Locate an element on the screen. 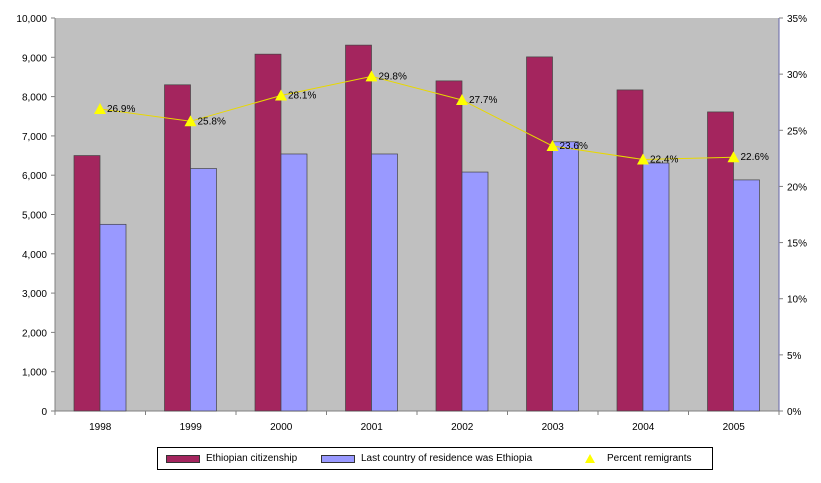 The image size is (821, 483). legend-label: Ethiopian citizenship is located at coordinates (252, 458).